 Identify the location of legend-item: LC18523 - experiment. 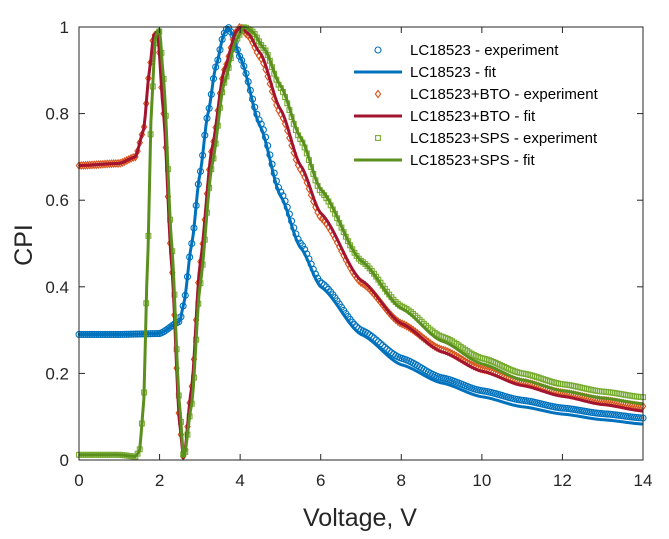
(466, 50).